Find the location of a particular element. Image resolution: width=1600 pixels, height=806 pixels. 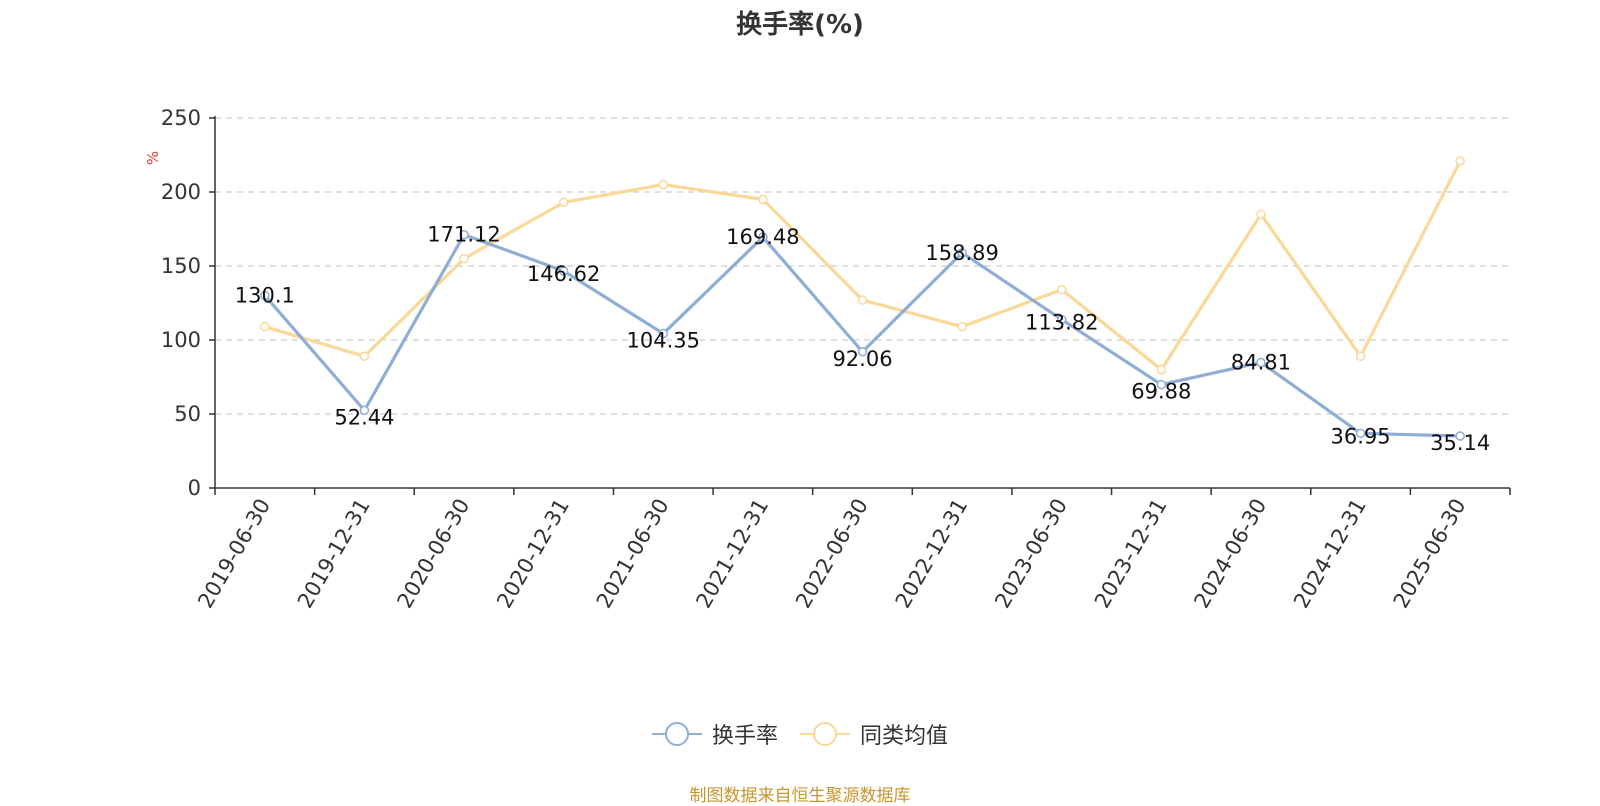

turnover-data-label: 146.62 is located at coordinates (563, 274).